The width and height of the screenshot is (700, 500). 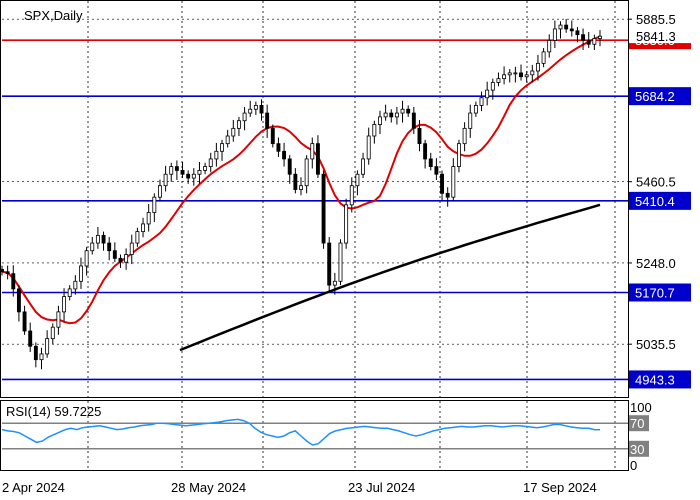 What do you see at coordinates (656, 344) in the screenshot?
I see `y-tick-label: 5035.5` at bounding box center [656, 344].